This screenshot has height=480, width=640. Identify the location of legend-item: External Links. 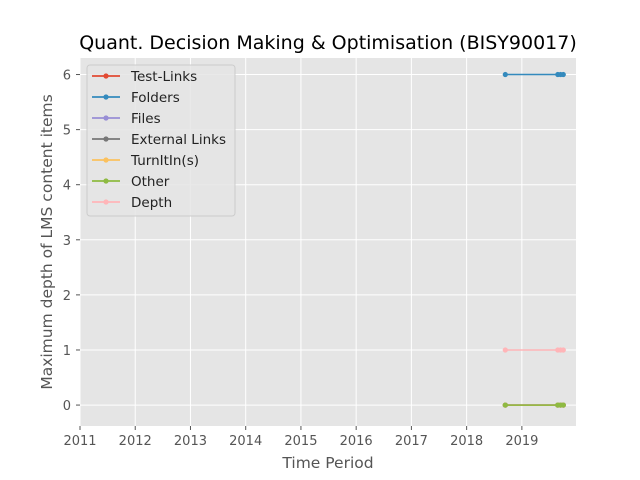
(159, 140).